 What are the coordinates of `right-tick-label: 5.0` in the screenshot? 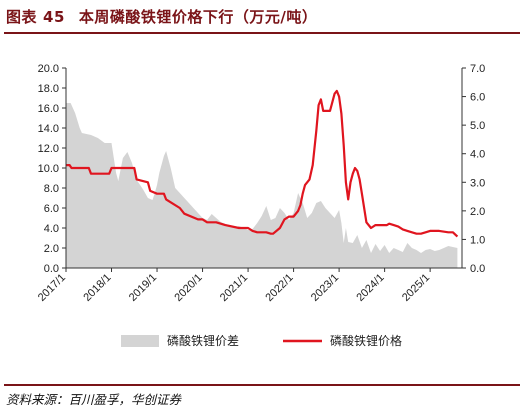 It's located at (477, 126).